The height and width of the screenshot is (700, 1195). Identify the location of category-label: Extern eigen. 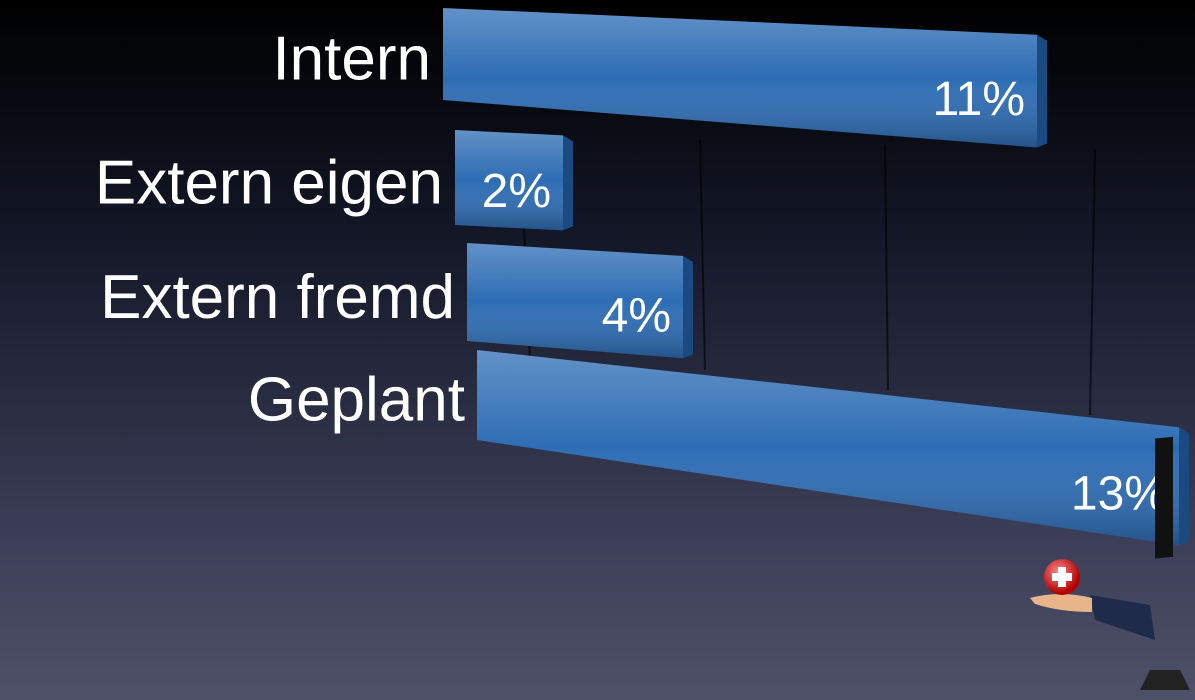
(269, 182).